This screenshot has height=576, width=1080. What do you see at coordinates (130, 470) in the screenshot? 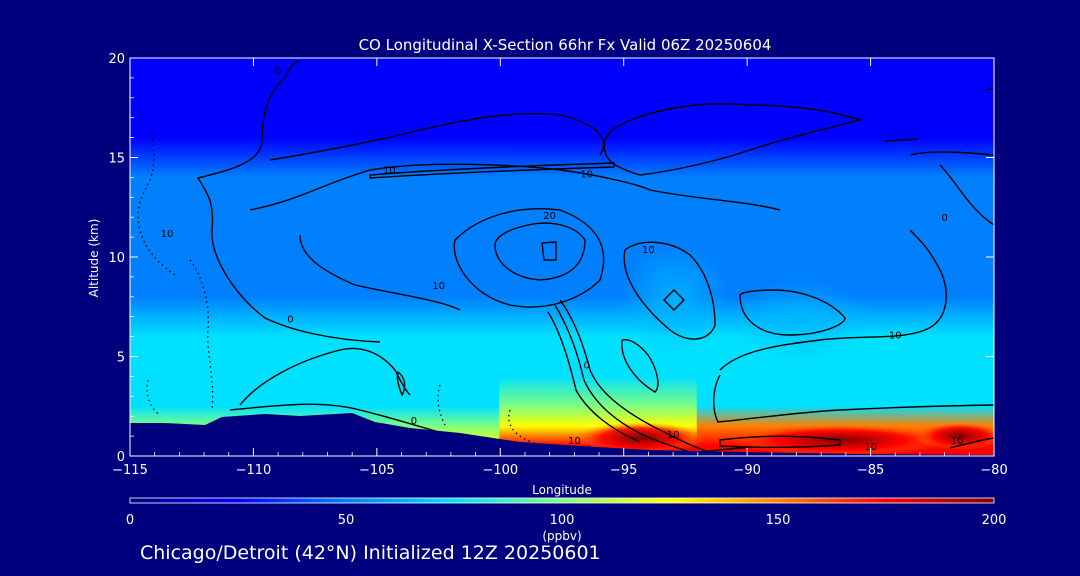
I see `x-tick-label: −115` at bounding box center [130, 470].